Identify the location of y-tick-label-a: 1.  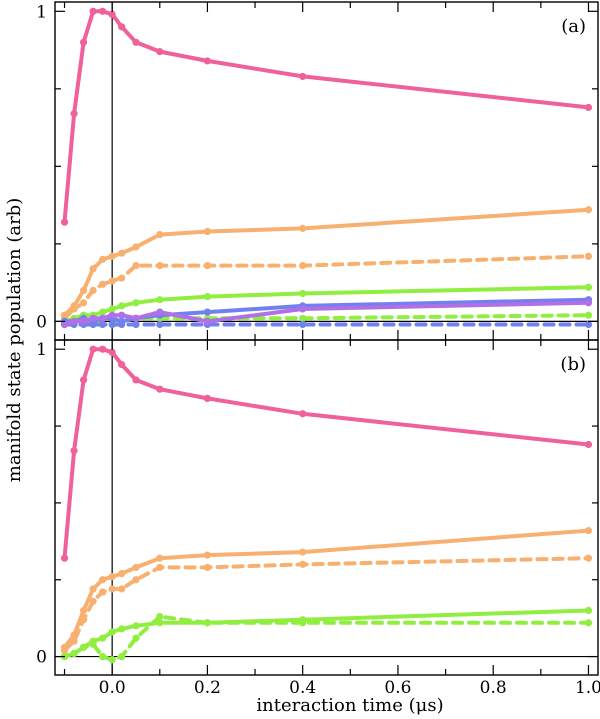
(41, 12).